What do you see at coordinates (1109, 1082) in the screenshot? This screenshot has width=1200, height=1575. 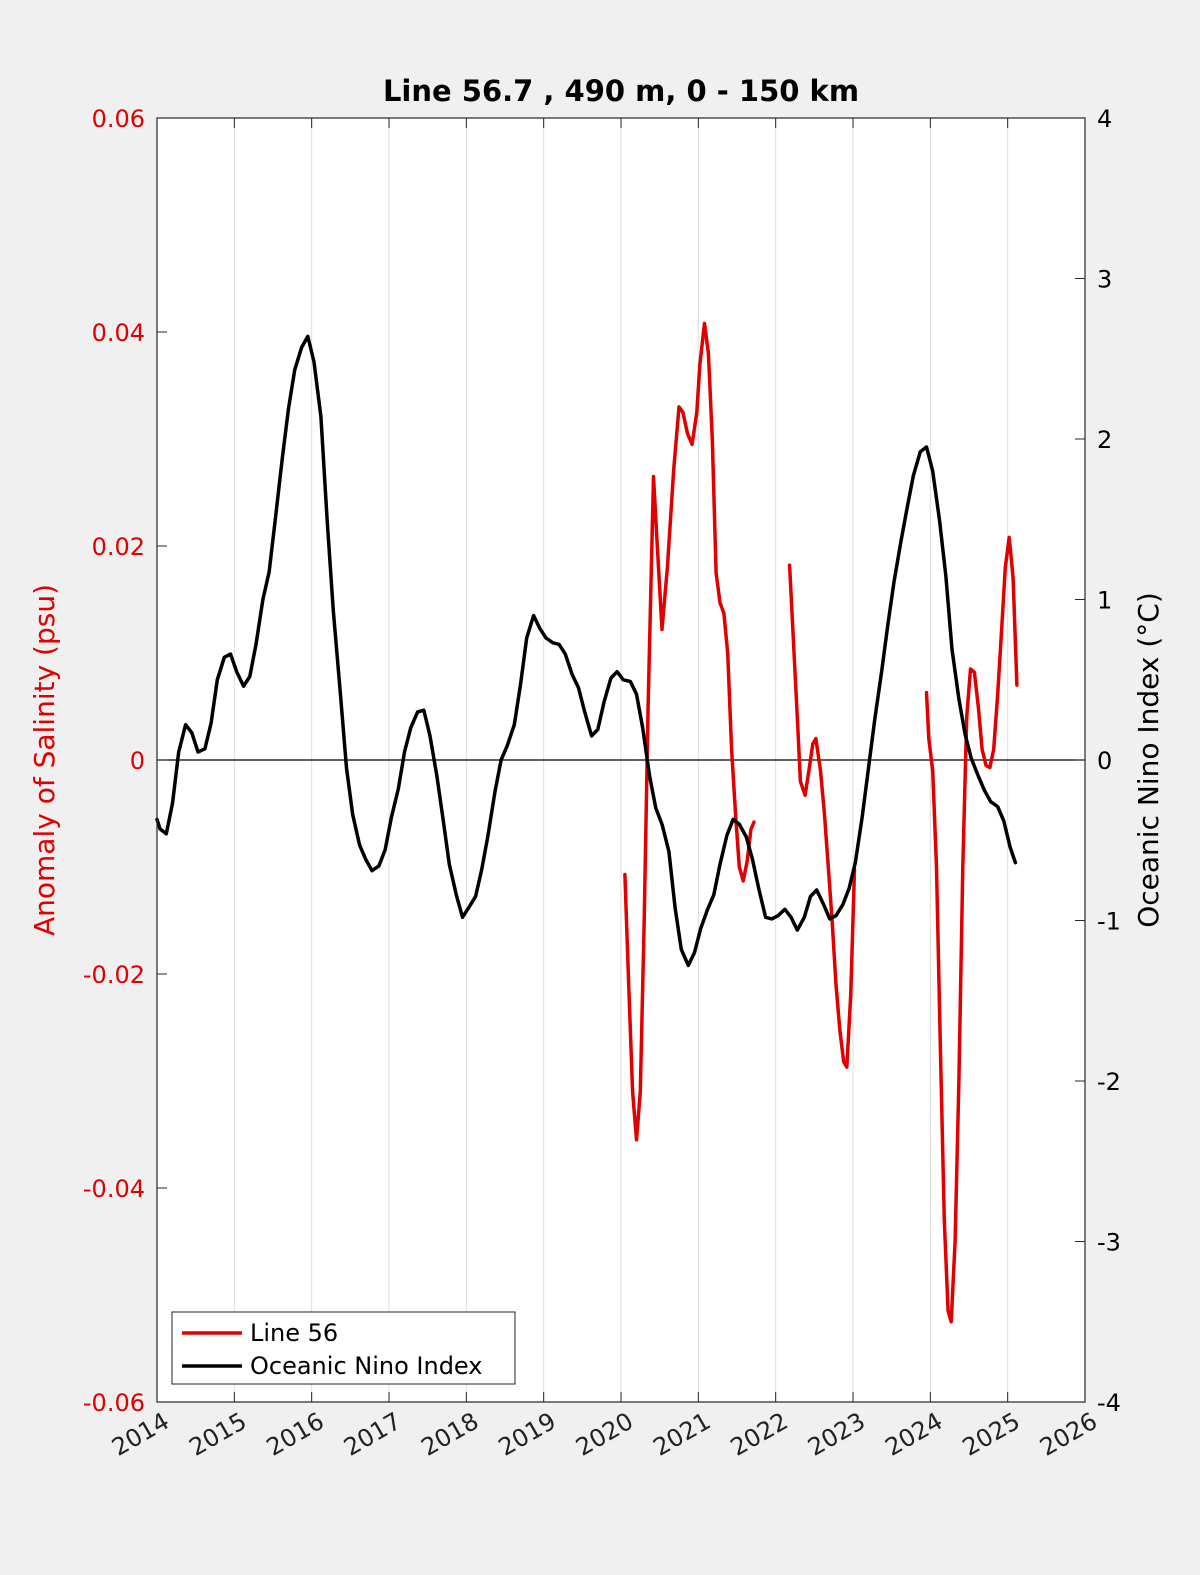 I see `right-y-tick-label: -2` at bounding box center [1109, 1082].